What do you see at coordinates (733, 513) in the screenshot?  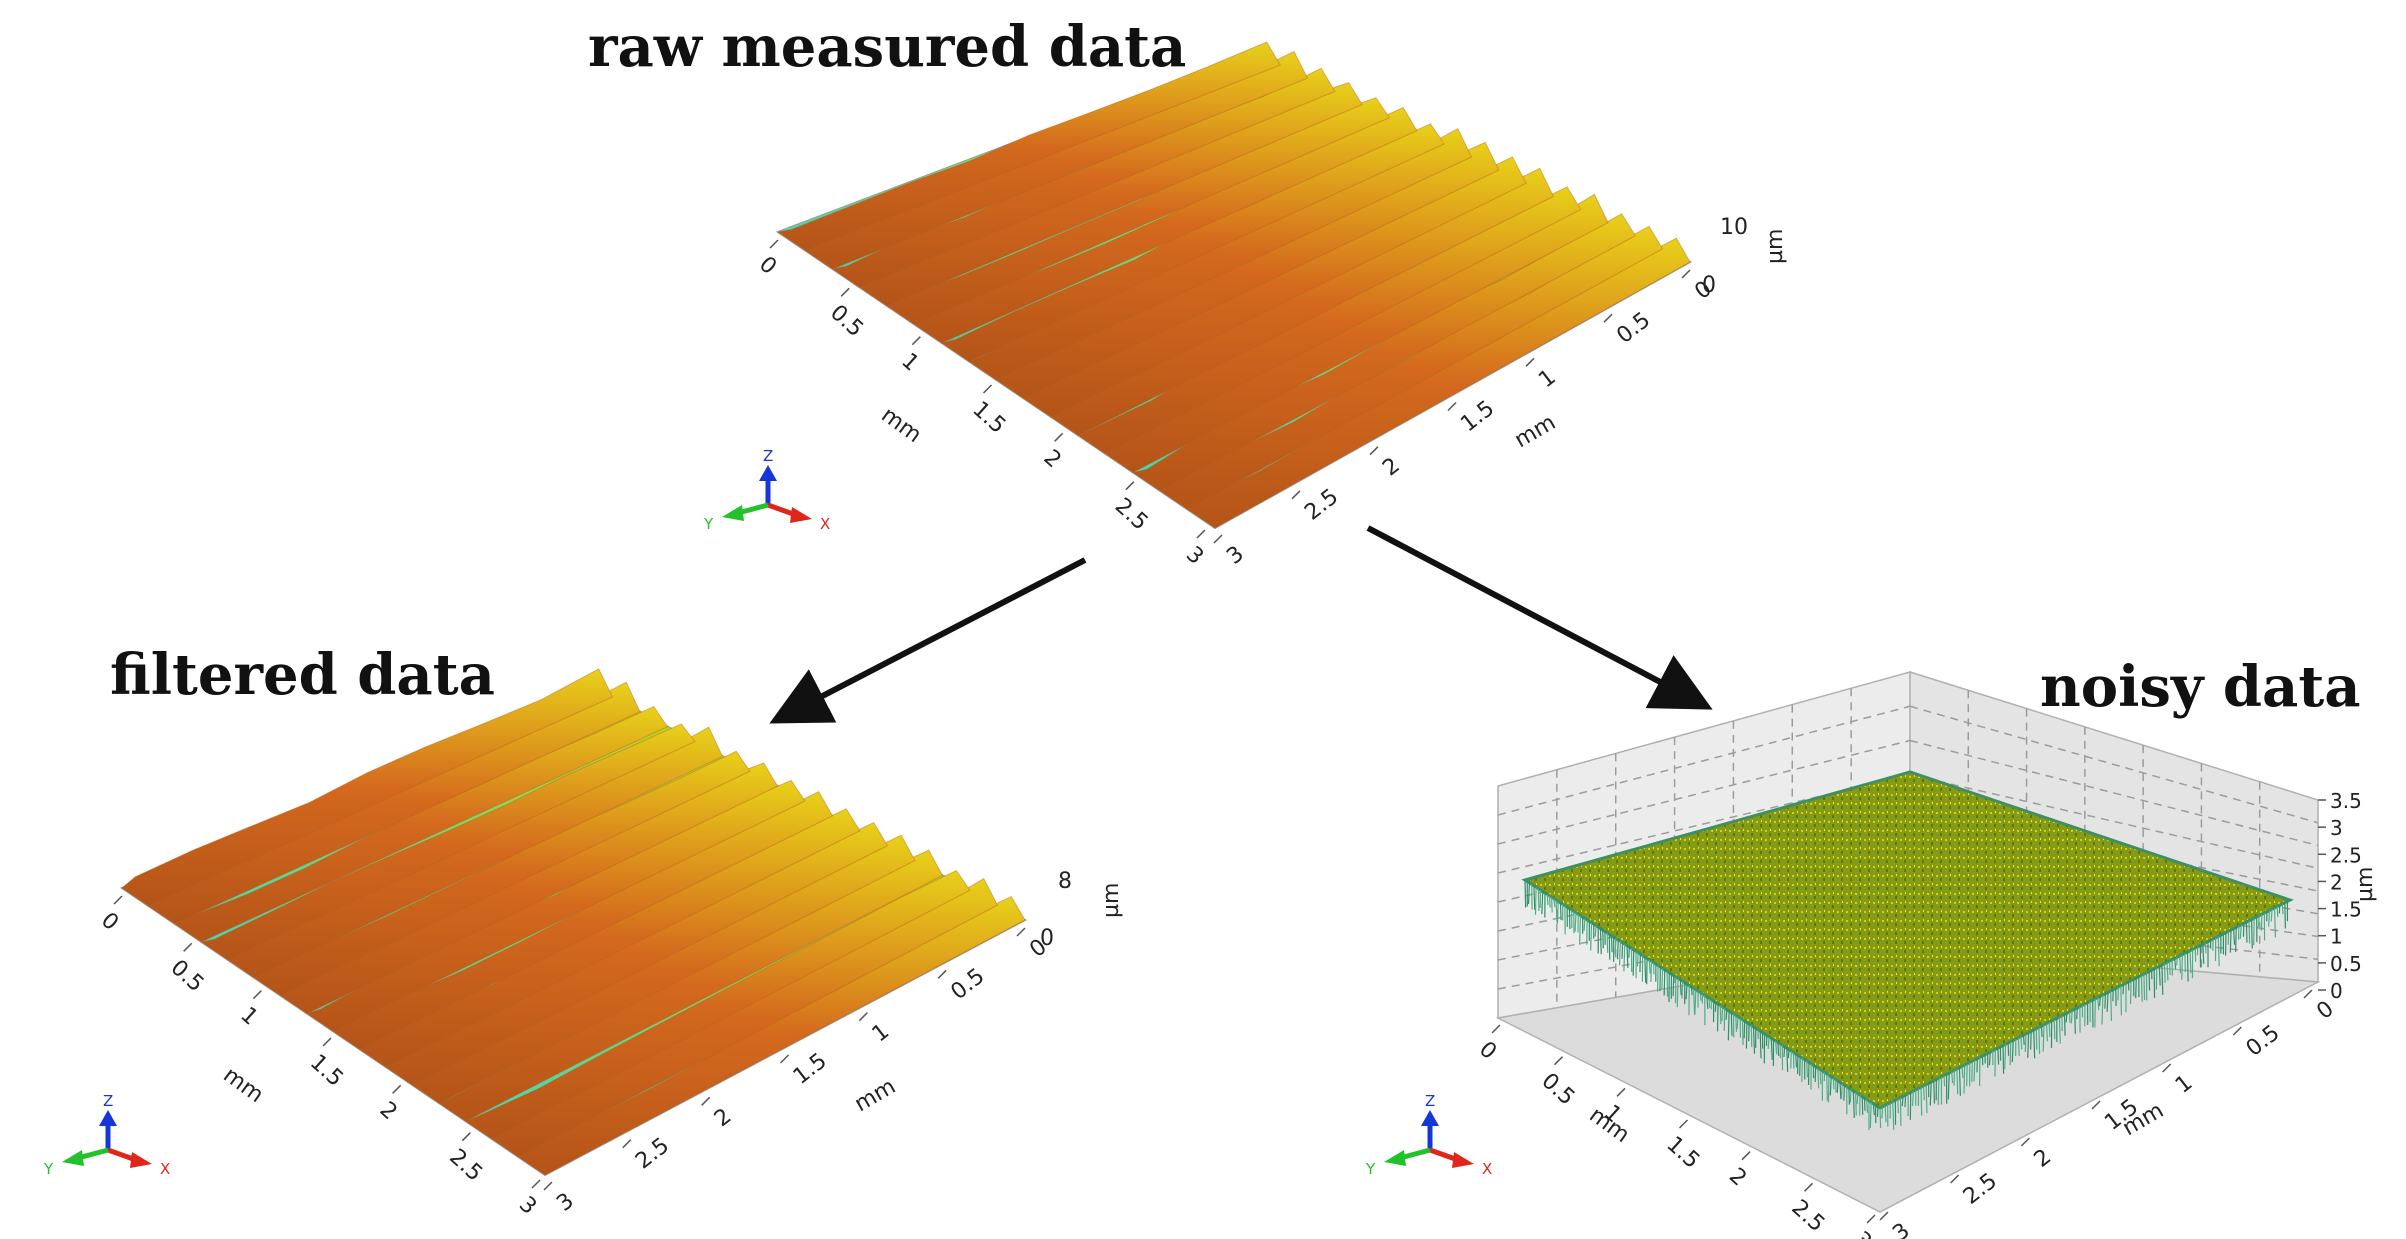 I see `triad-y-arrowhead` at bounding box center [733, 513].